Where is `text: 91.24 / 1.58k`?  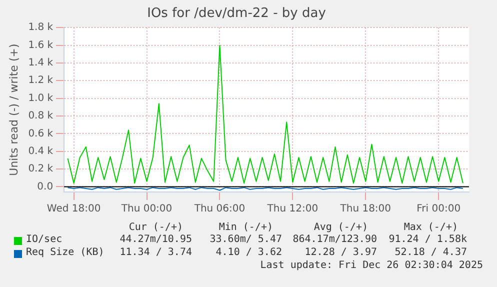 text: 91.24 / 1.58k is located at coordinates (427, 239).